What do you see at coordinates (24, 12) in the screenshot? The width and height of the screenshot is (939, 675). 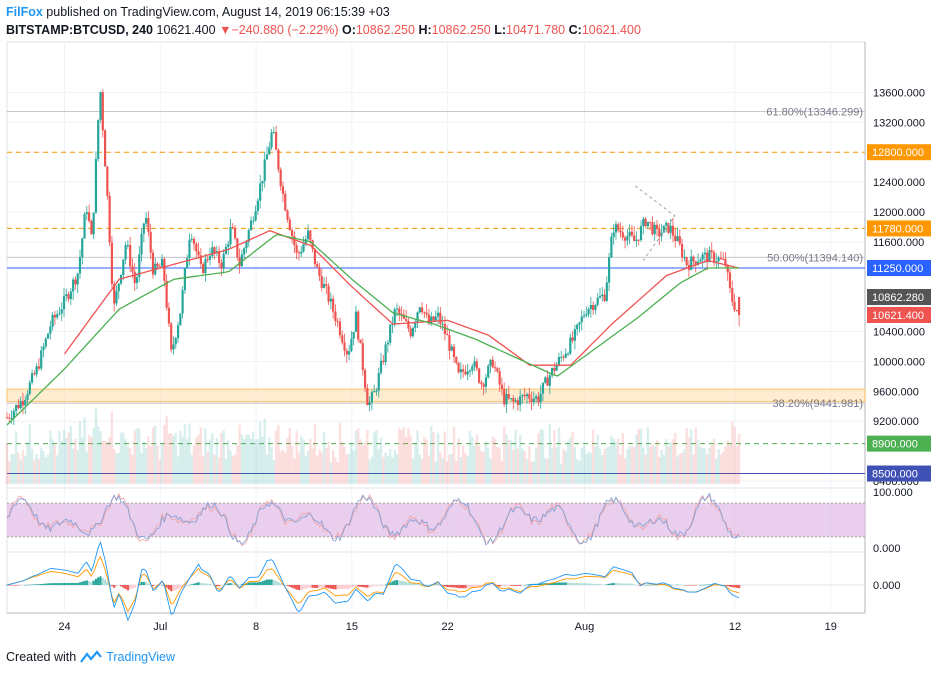 I see `author-name: FilFox` at bounding box center [24, 12].